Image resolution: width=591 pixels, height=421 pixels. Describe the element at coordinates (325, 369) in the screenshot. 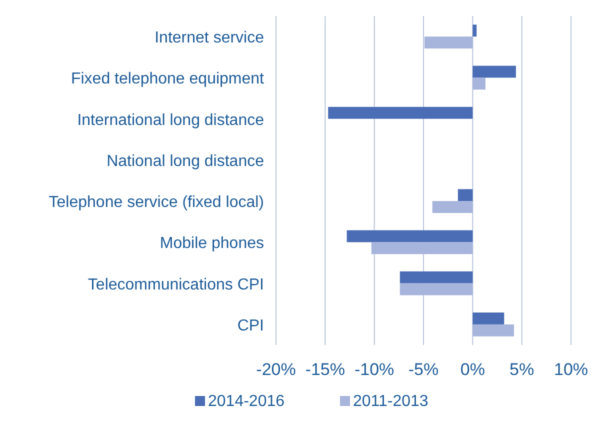

I see `x-tick-label: -15%` at that location.